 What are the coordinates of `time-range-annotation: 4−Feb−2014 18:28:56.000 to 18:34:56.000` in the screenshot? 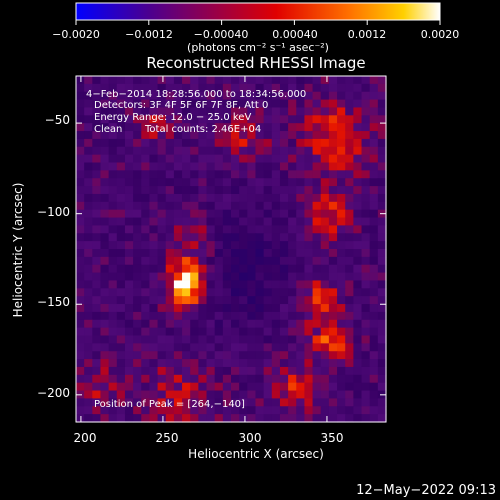 It's located at (196, 94).